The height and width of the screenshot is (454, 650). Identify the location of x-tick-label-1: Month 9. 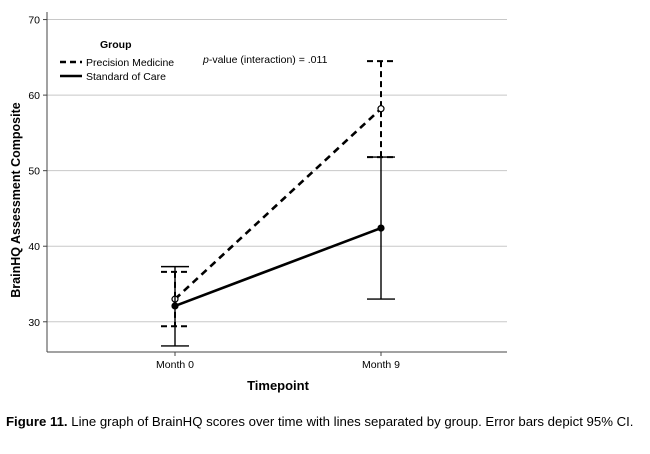
(381, 365).